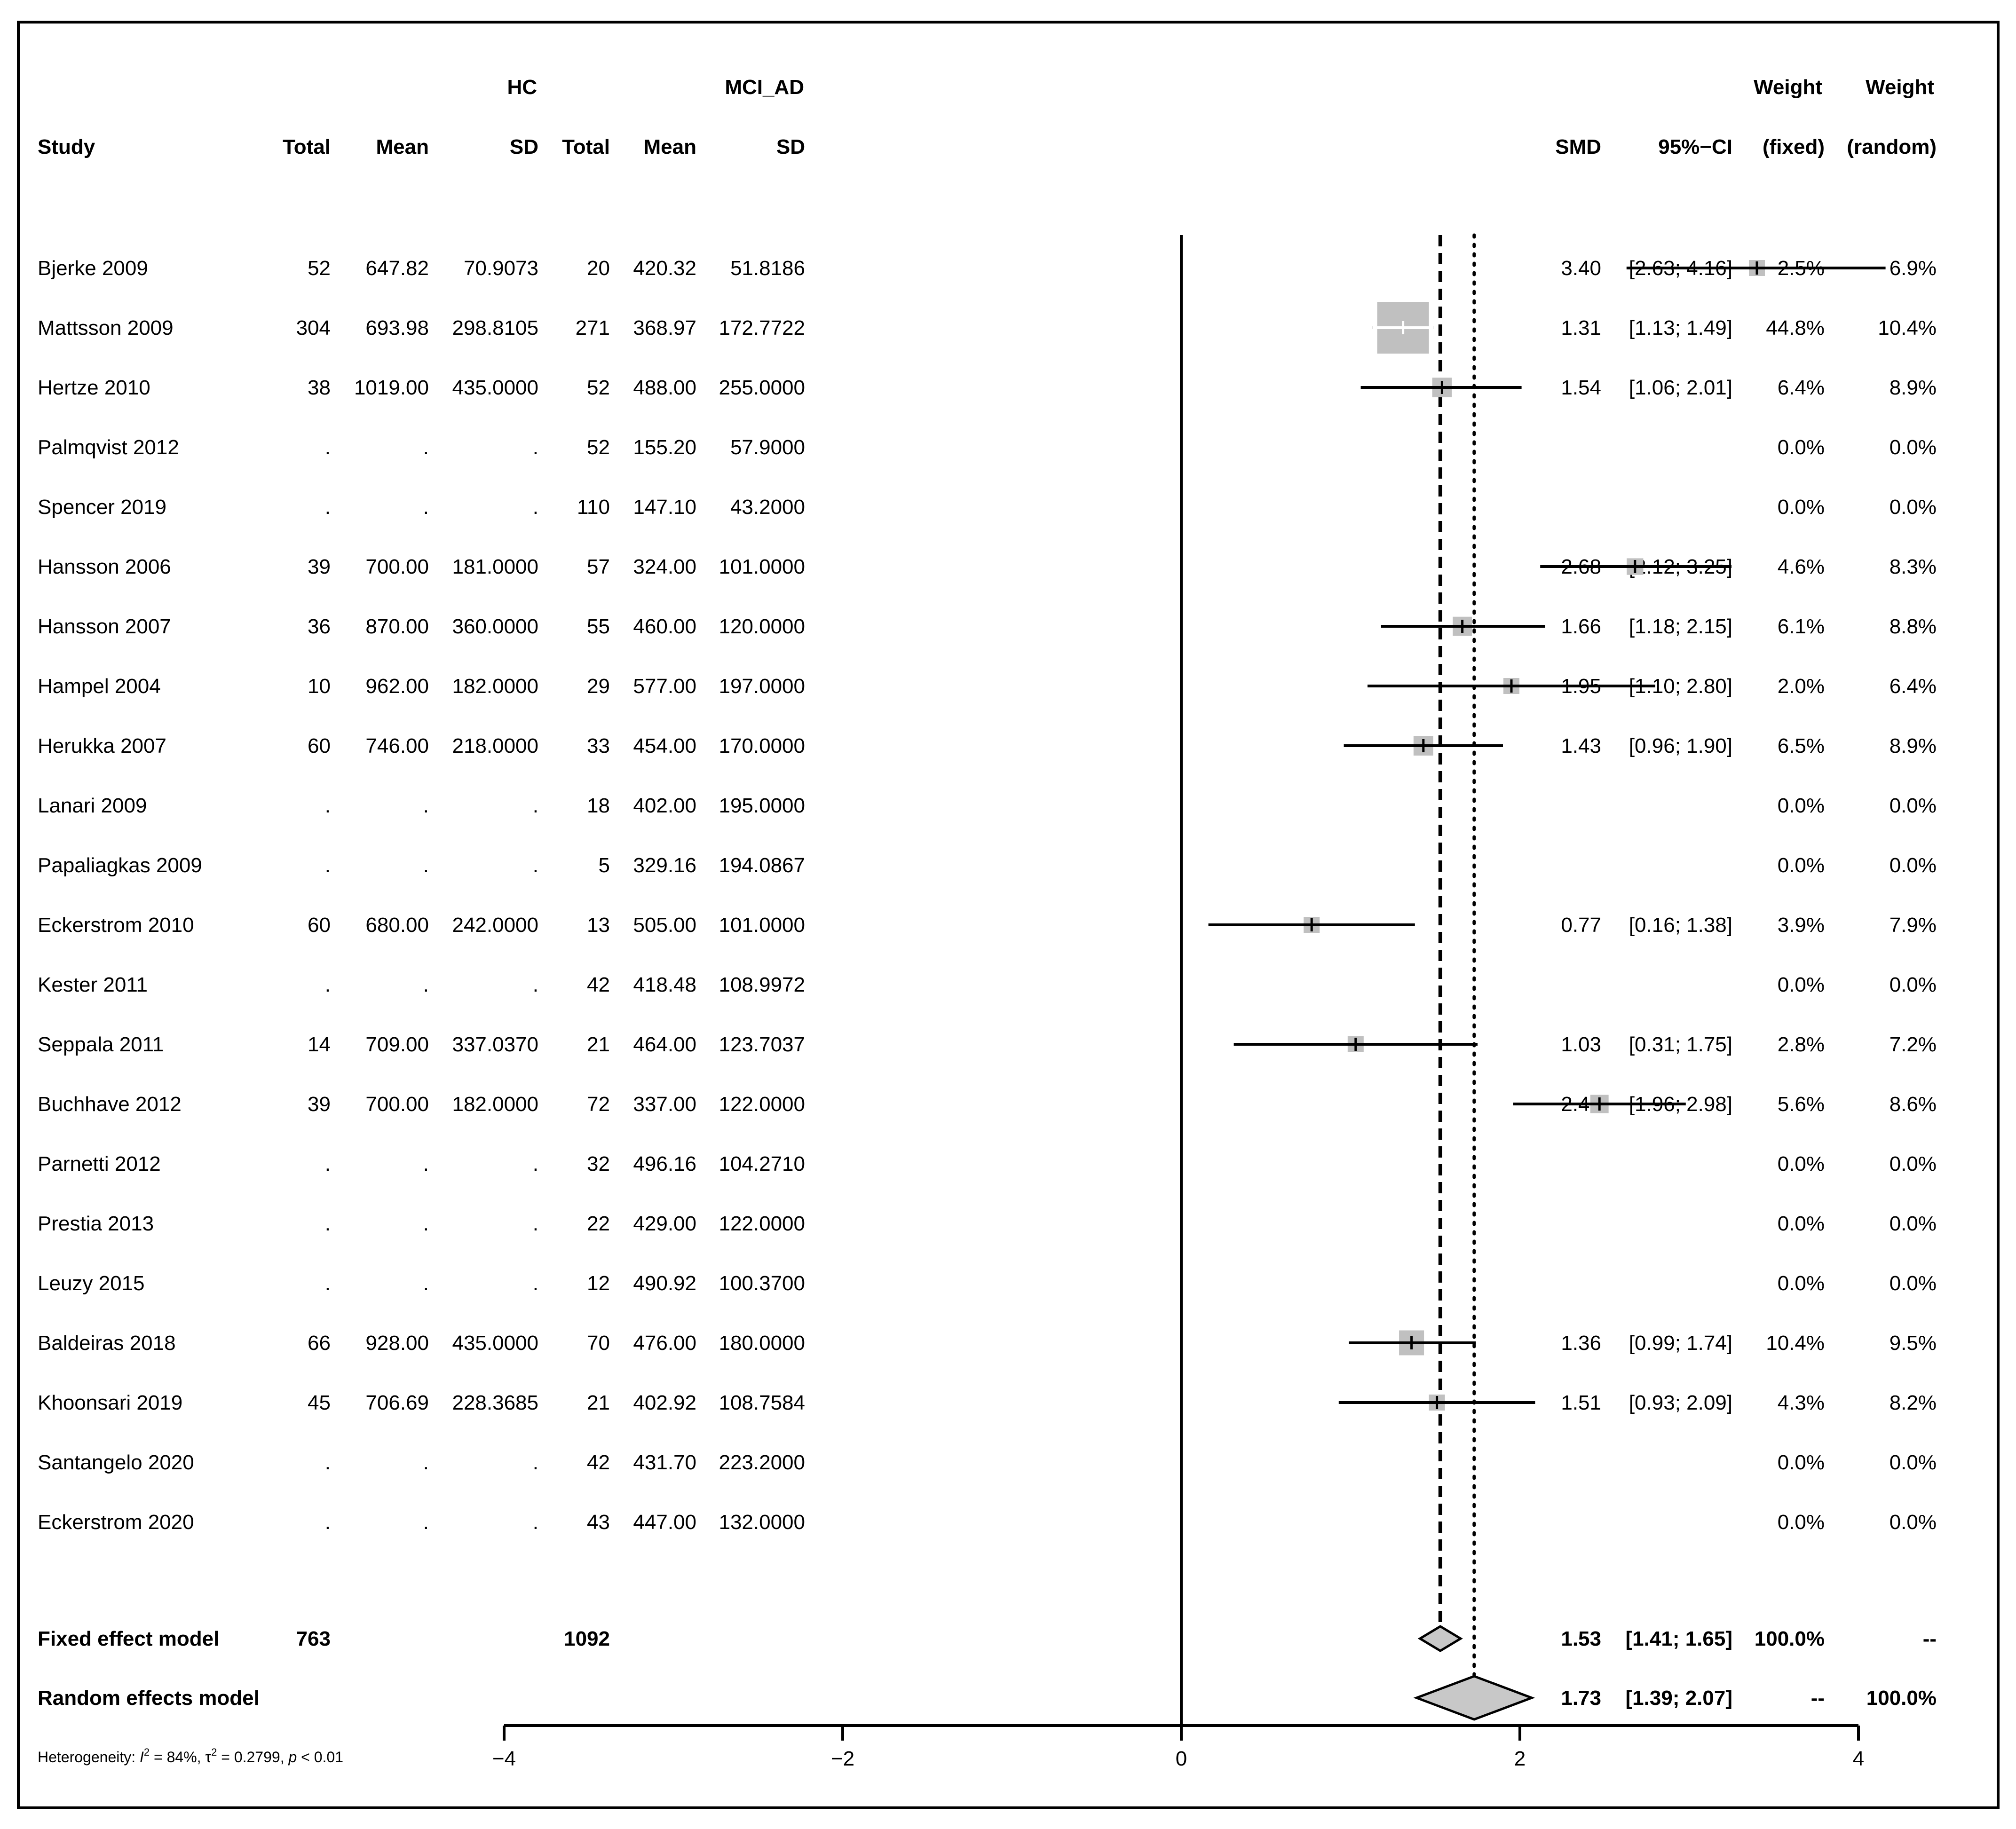  I want to click on cell-total2: 57, so click(598, 566).